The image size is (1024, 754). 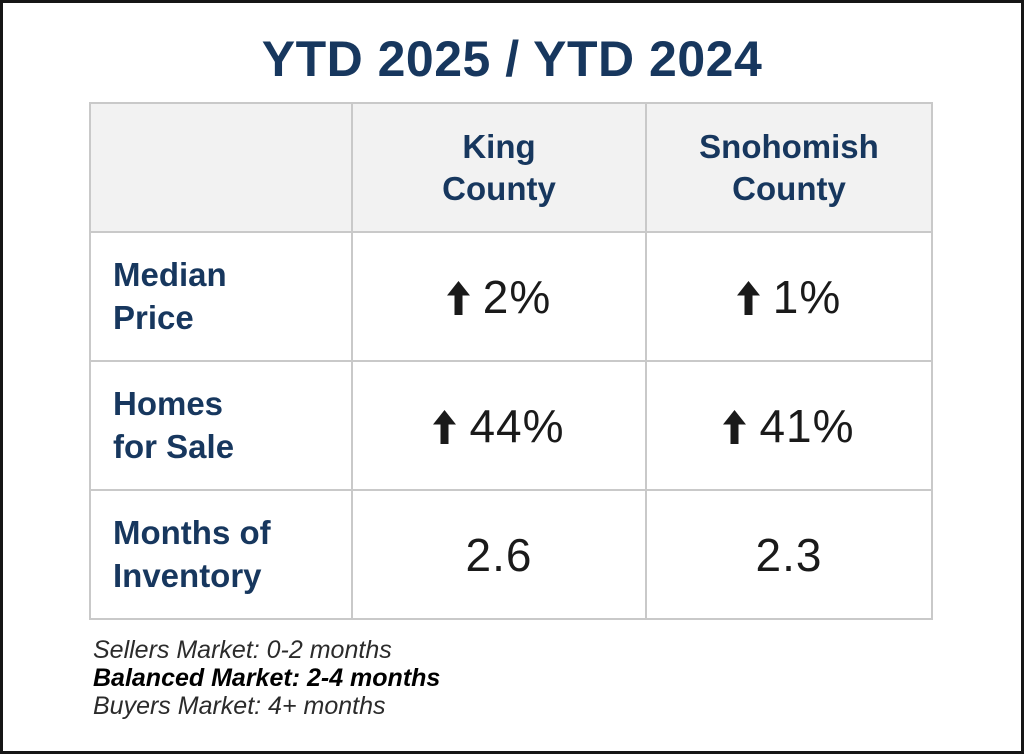 I want to click on value-cell-months-inventory-king: 2.6, so click(x=499, y=554).